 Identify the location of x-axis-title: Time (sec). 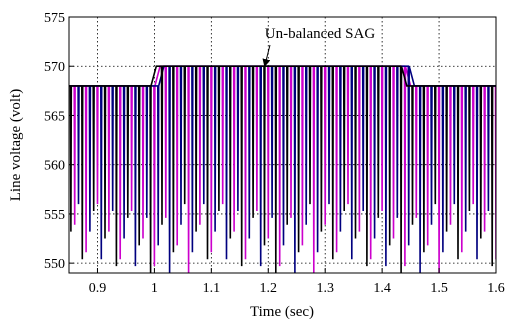
(282, 312).